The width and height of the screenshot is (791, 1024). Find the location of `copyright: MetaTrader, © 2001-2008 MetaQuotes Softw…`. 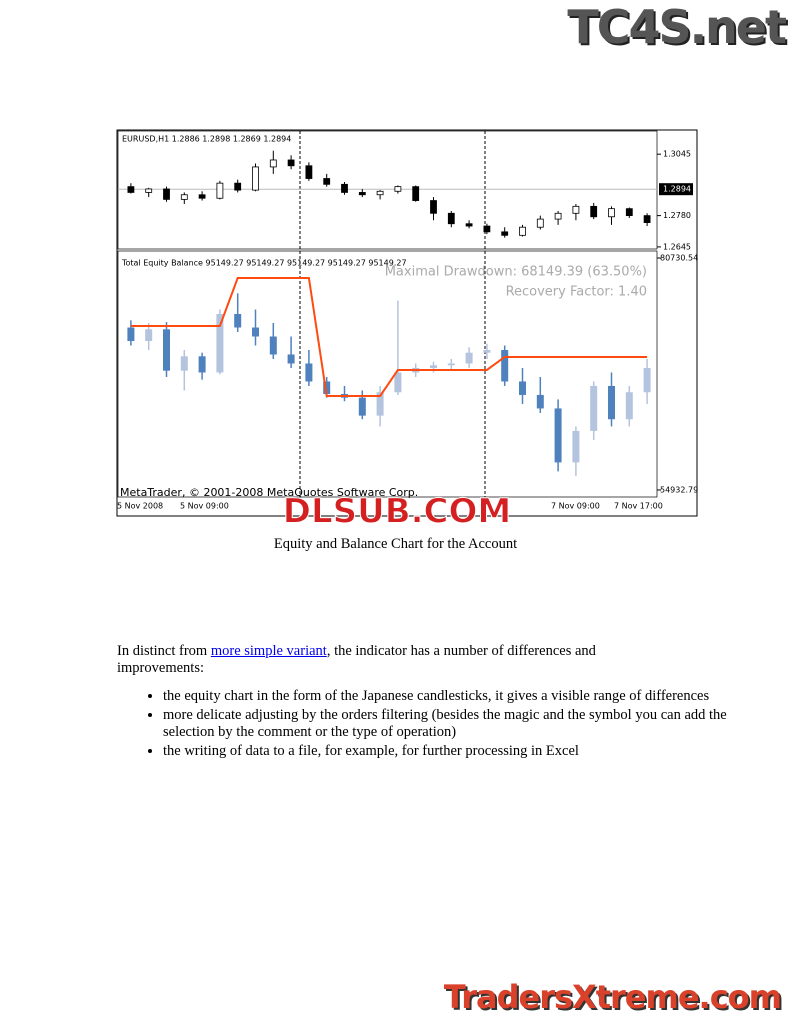

copyright: MetaTrader, © 2001-2008 MetaQuotes Softw… is located at coordinates (269, 492).